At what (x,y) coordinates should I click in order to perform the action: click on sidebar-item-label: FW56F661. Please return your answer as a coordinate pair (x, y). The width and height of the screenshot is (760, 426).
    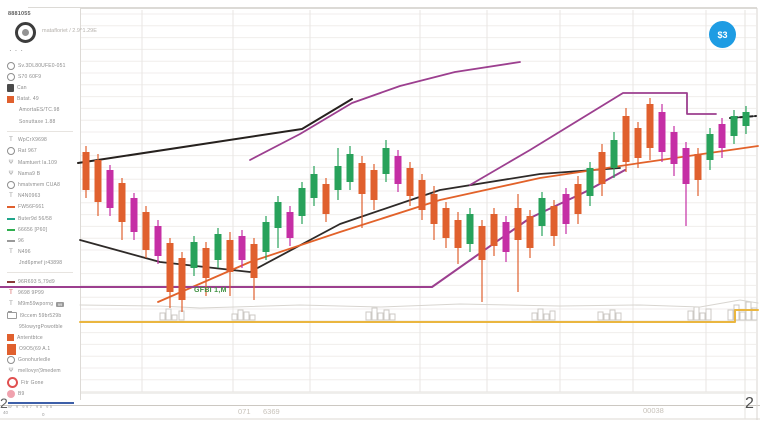
    Looking at the image, I should click on (31, 207).